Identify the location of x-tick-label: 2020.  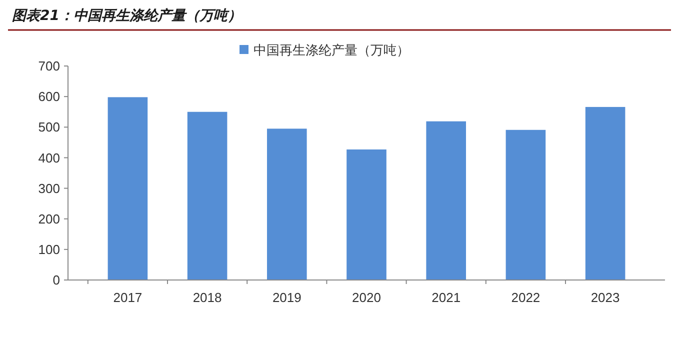
(366, 297).